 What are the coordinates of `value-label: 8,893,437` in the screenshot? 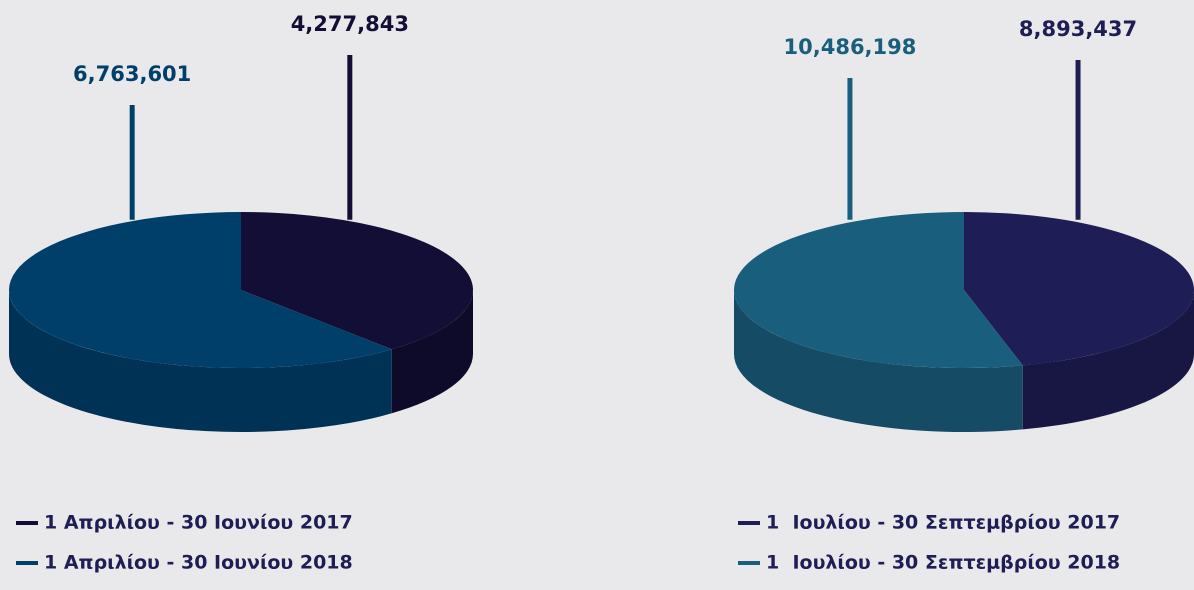 It's located at (1078, 29).